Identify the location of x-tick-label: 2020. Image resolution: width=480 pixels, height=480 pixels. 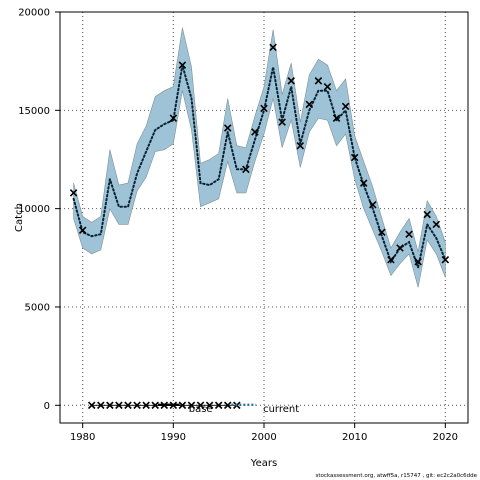
(445, 437).